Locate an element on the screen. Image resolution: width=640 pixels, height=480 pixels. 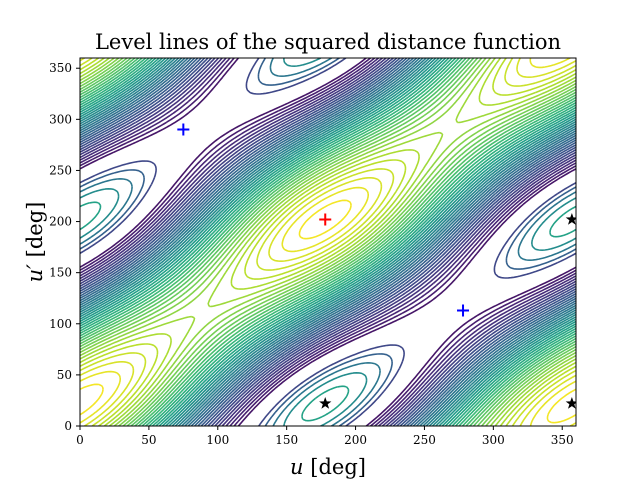
y-axis-unit: [deg] is located at coordinates (35, 230).